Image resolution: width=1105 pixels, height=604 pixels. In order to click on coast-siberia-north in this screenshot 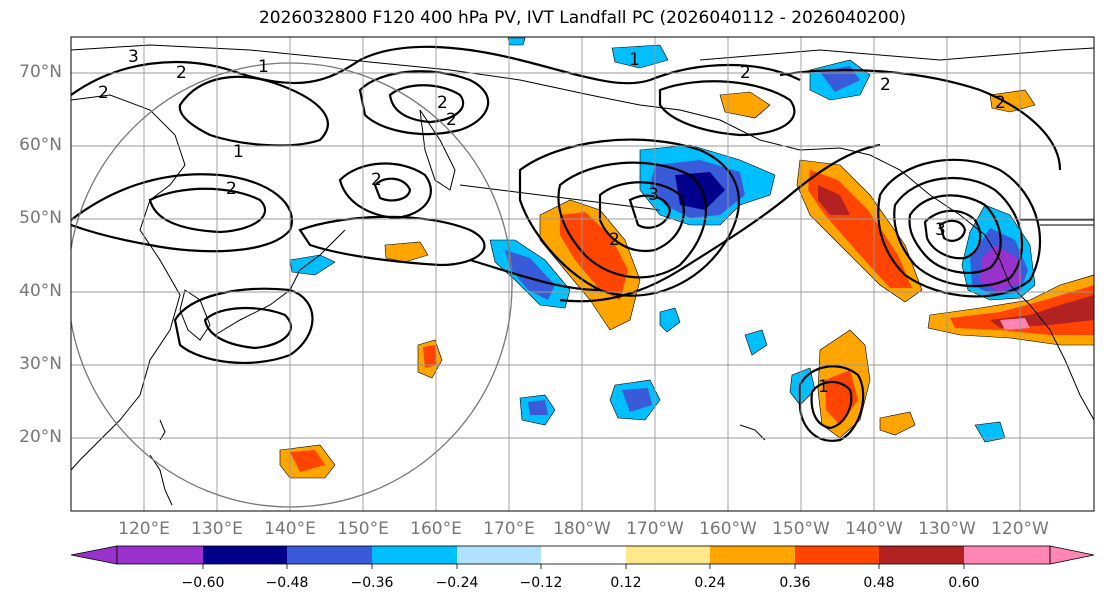, I will do `click(376, 77)`.